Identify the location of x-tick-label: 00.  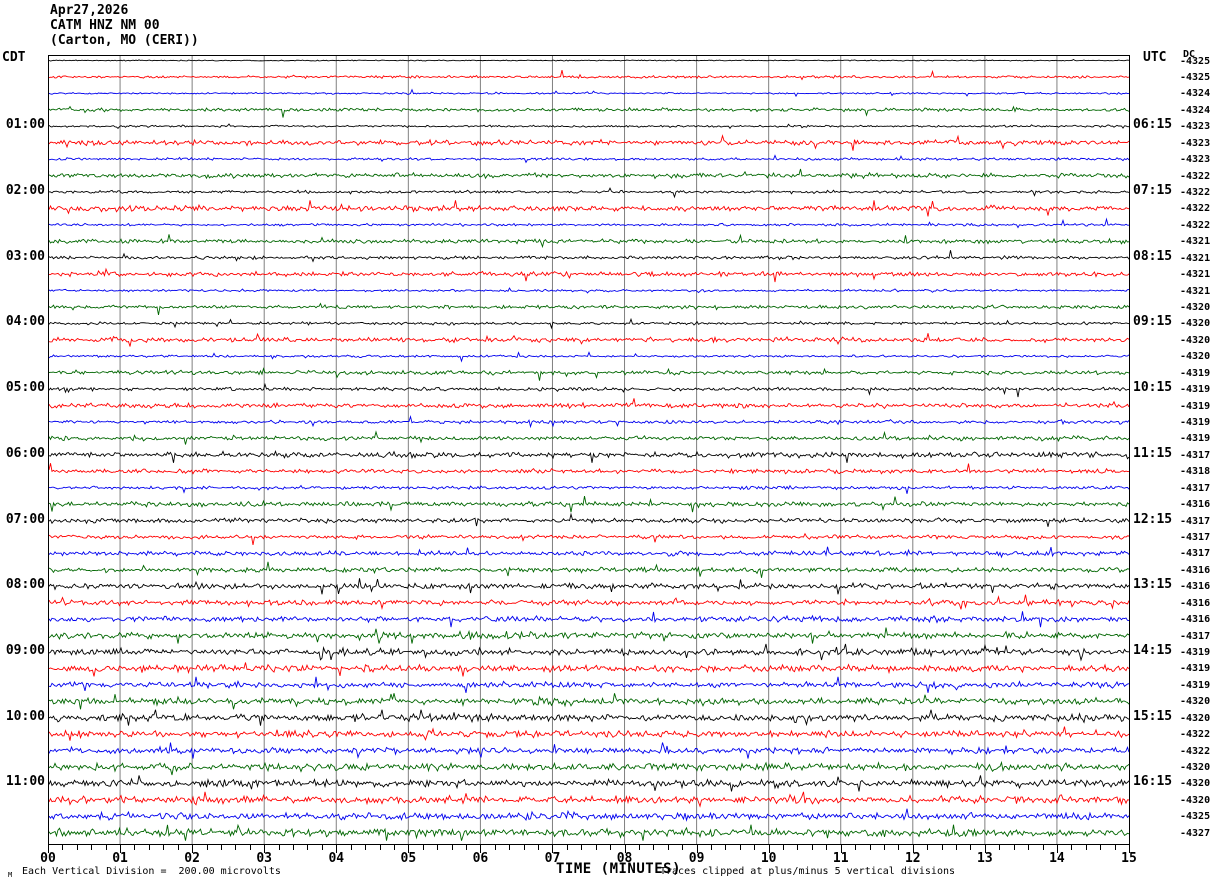
(48, 858).